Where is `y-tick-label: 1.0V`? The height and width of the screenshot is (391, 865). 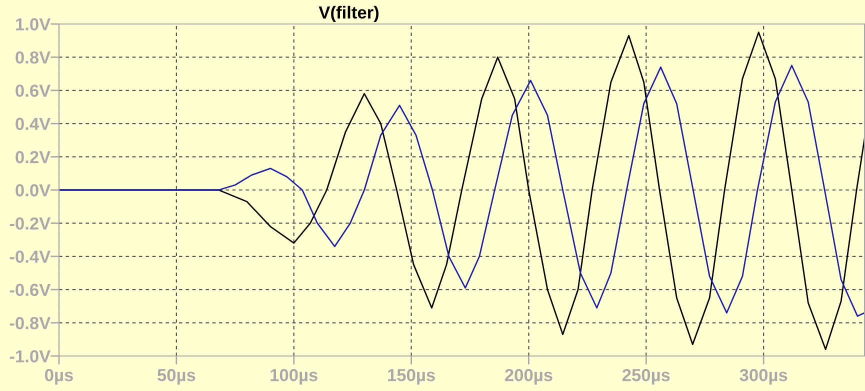 y-tick-label: 1.0V is located at coordinates (33, 24).